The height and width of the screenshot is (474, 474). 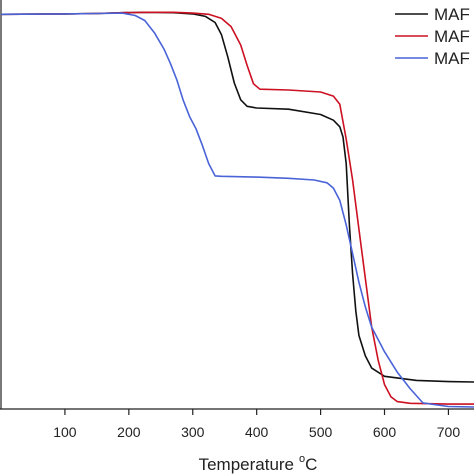 I want to click on x-tick-label: 400, so click(x=257, y=432).